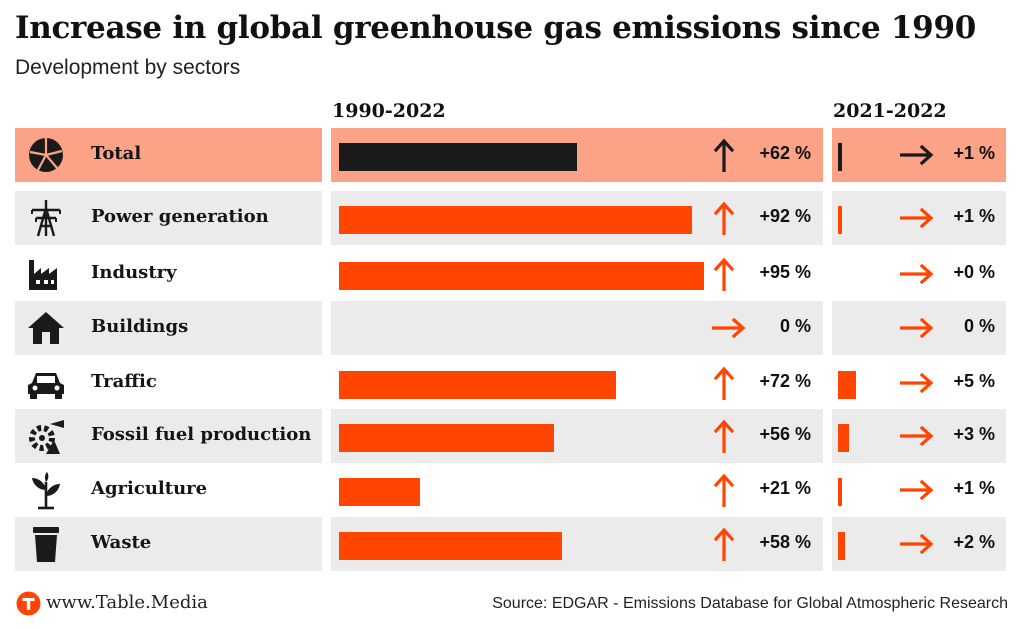 This screenshot has height=629, width=1024. Describe the element at coordinates (974, 542) in the screenshot. I see `value-label-2021-2022: +2 %` at that location.